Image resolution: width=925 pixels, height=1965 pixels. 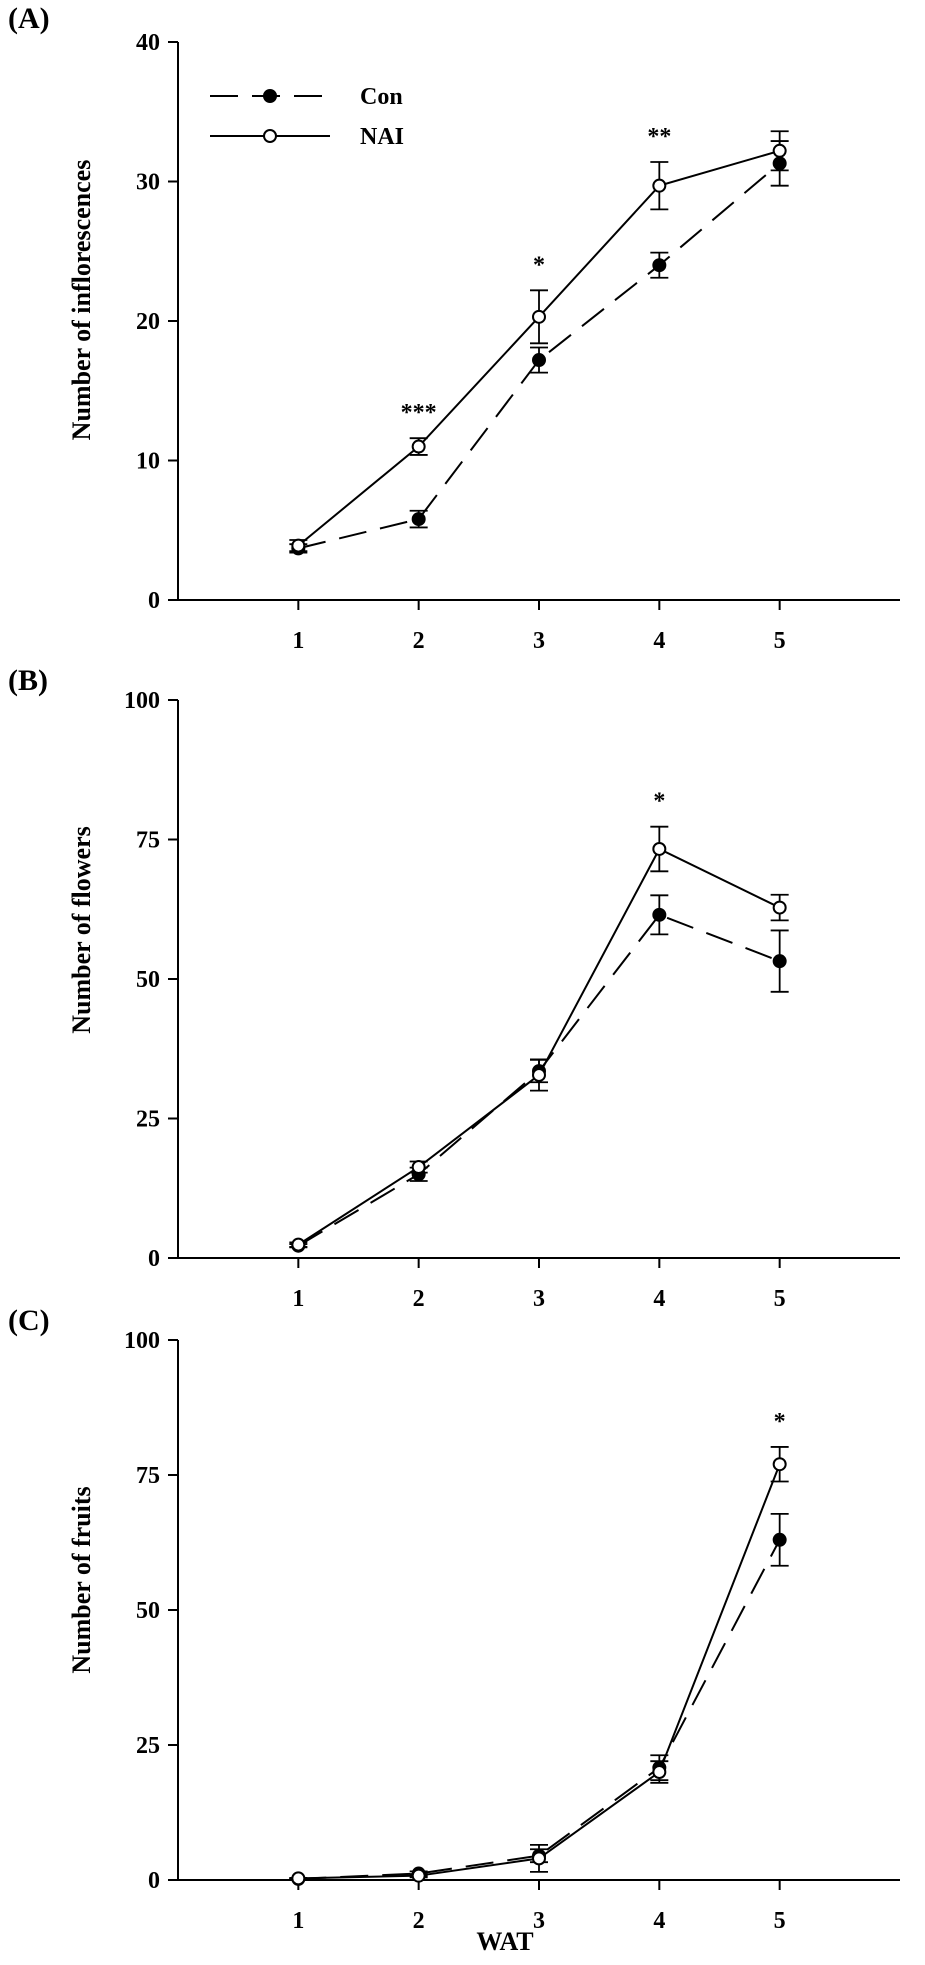 What do you see at coordinates (148, 43) in the screenshot?
I see `y-tick-label: 40` at bounding box center [148, 43].